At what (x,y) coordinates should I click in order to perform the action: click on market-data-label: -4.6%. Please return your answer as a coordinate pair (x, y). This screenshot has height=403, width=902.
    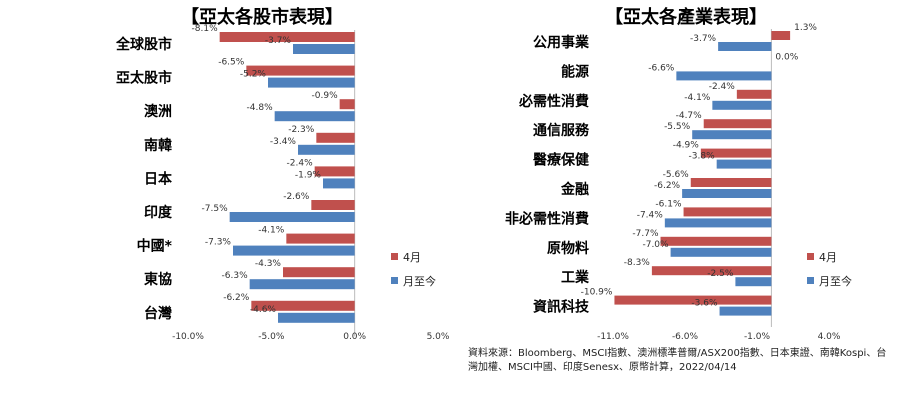
    Looking at the image, I should click on (263, 310).